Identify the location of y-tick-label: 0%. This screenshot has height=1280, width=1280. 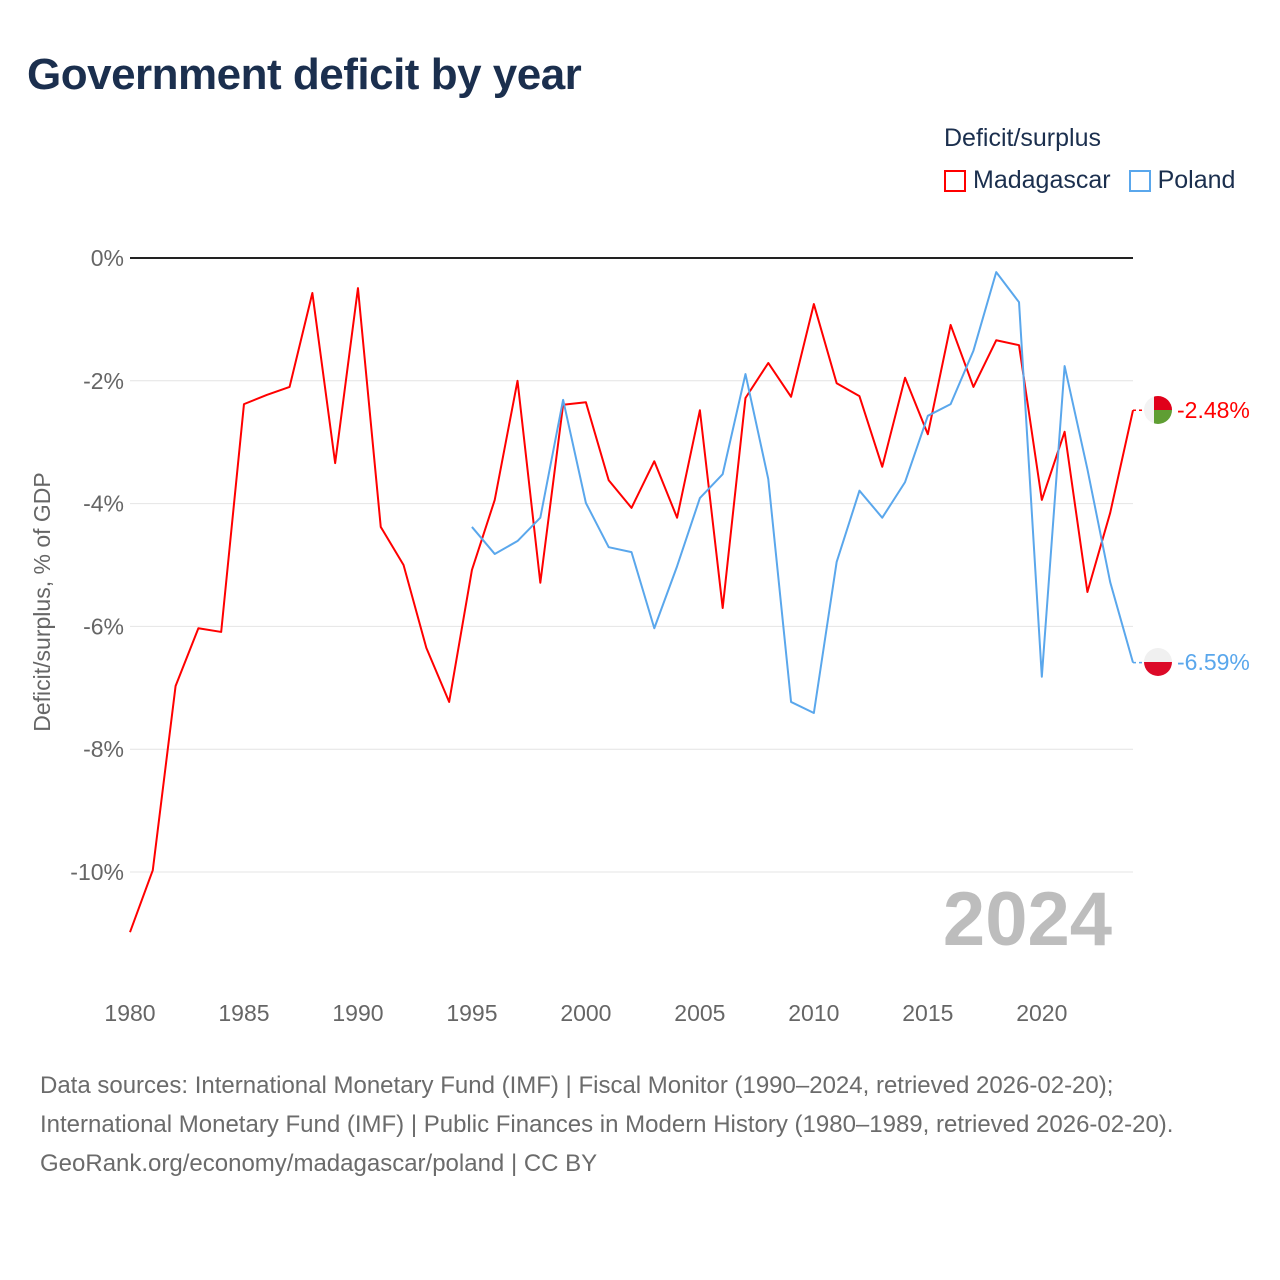
(107, 258).